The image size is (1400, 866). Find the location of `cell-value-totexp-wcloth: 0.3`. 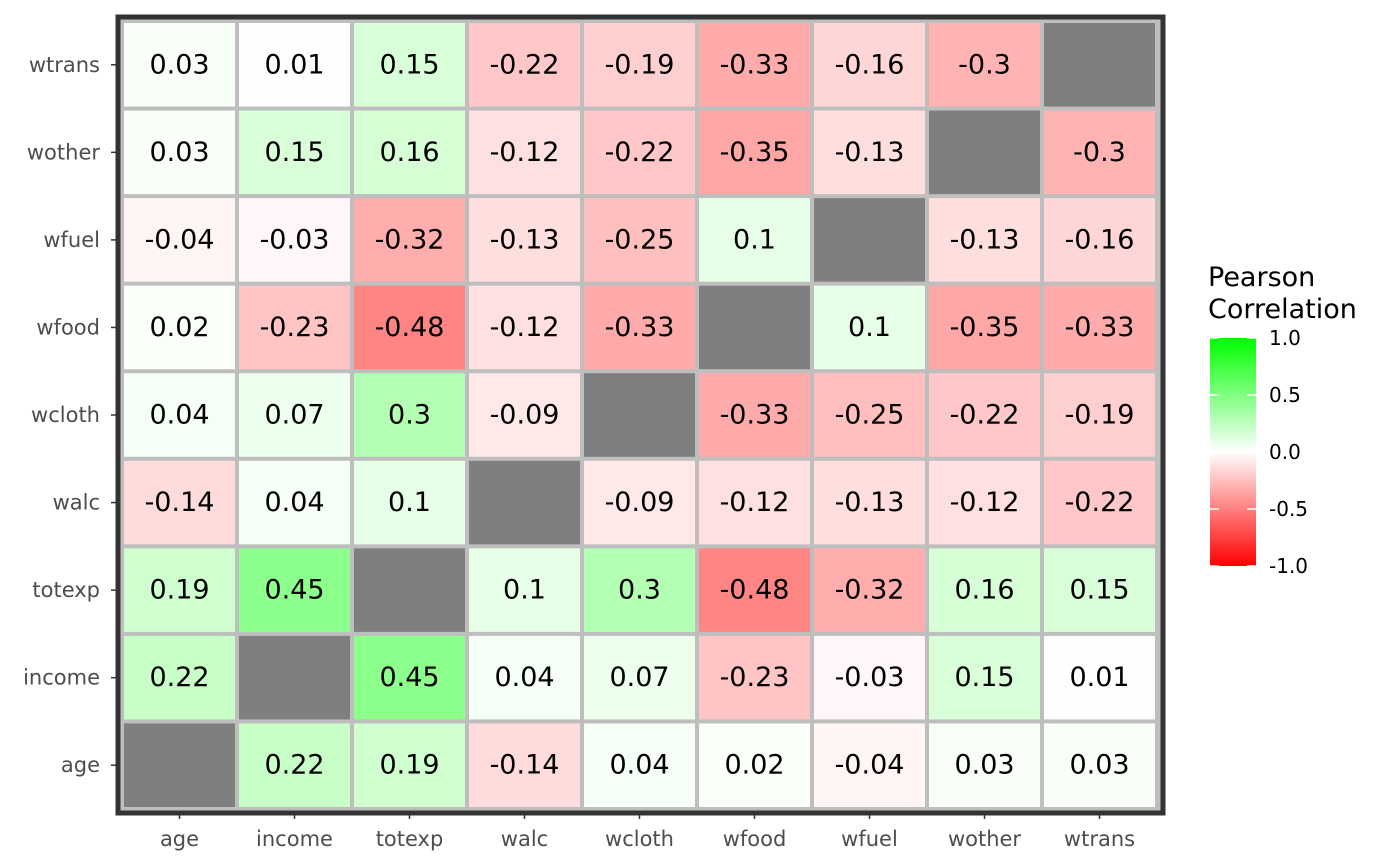

cell-value-totexp-wcloth: 0.3 is located at coordinates (639, 590).